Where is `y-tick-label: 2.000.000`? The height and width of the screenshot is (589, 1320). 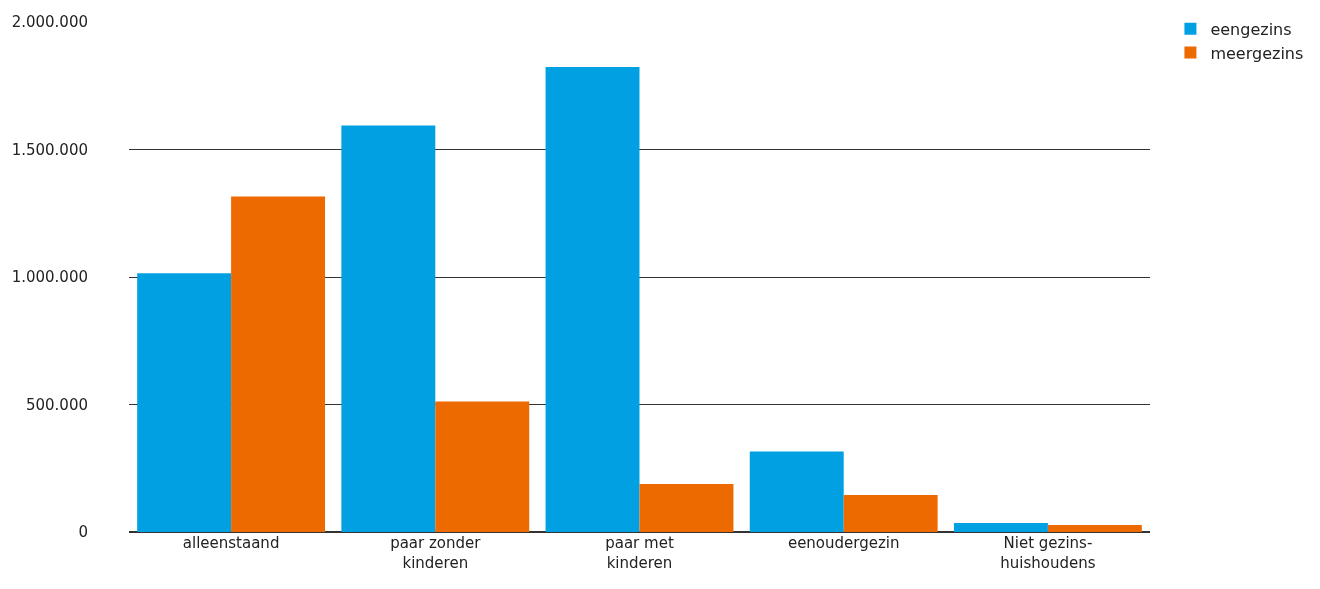
y-tick-label: 2.000.000 is located at coordinates (49, 22).